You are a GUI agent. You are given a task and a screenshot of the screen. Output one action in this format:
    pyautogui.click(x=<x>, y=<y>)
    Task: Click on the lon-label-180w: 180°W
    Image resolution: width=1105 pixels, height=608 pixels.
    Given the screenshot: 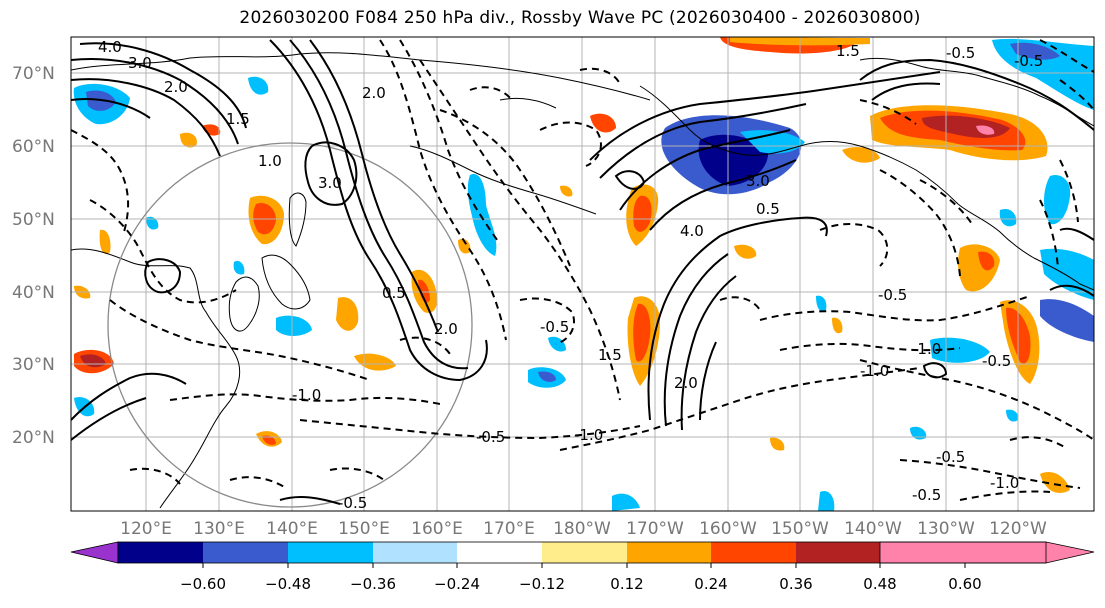 What is the action you would take?
    pyautogui.click(x=582, y=529)
    